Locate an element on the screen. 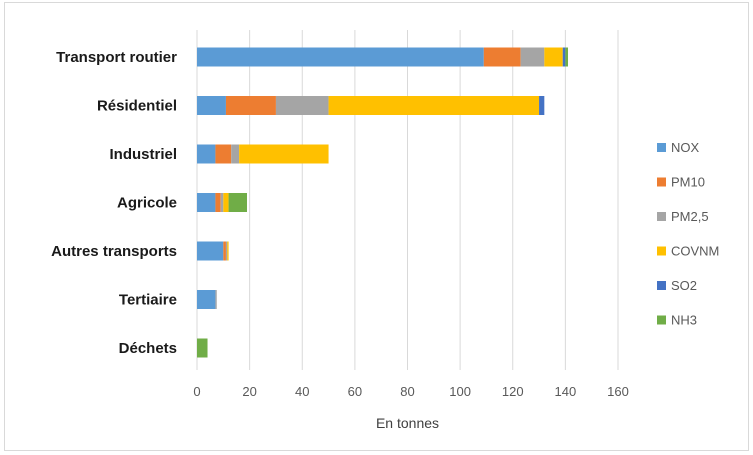  x-tick-label: 40 is located at coordinates (302, 391).